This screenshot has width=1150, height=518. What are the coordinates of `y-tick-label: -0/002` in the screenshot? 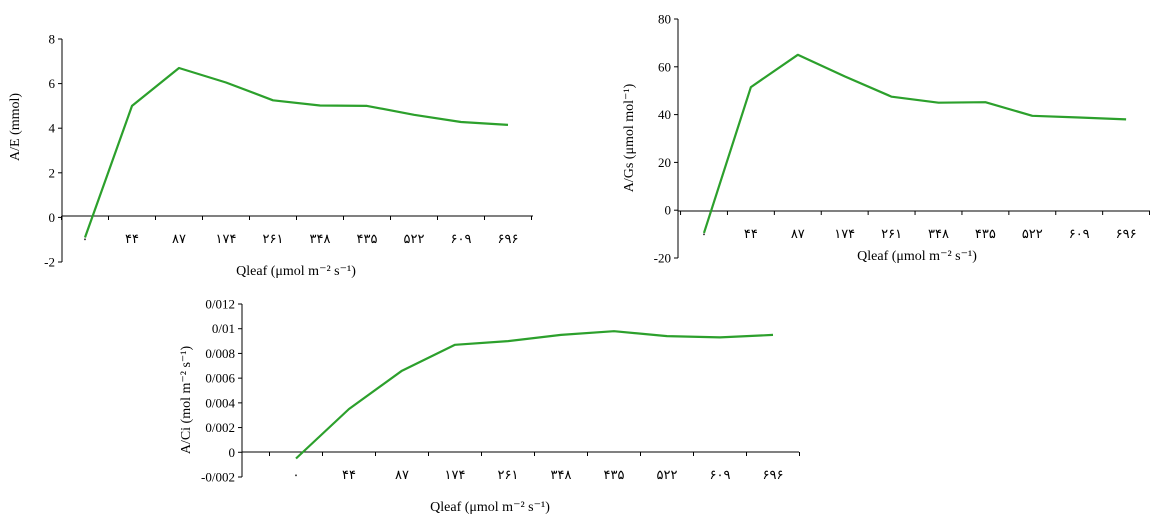 It's located at (218, 477).